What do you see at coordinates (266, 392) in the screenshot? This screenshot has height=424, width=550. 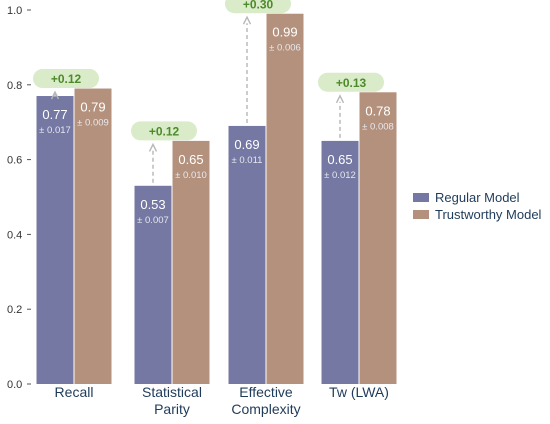 I see `category-label: Effective` at bounding box center [266, 392].